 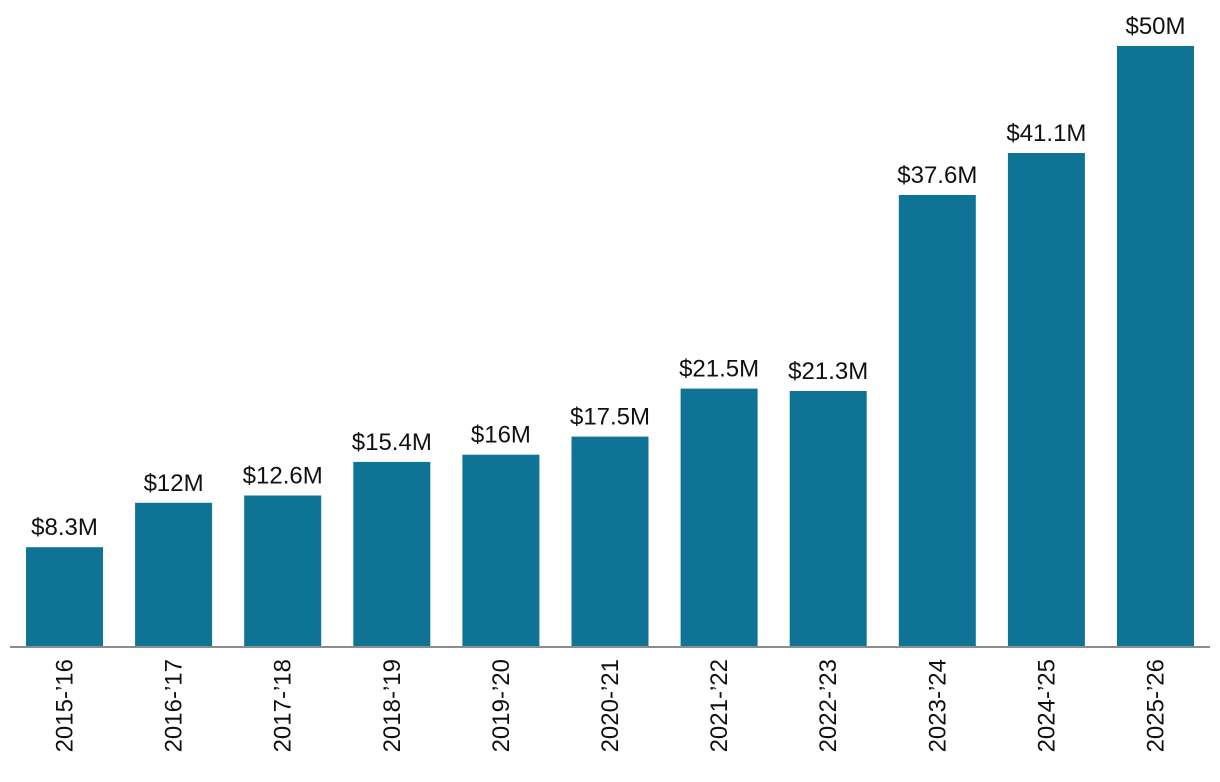 I want to click on x-tick-label-4: 2019-’20, so click(x=501, y=705).